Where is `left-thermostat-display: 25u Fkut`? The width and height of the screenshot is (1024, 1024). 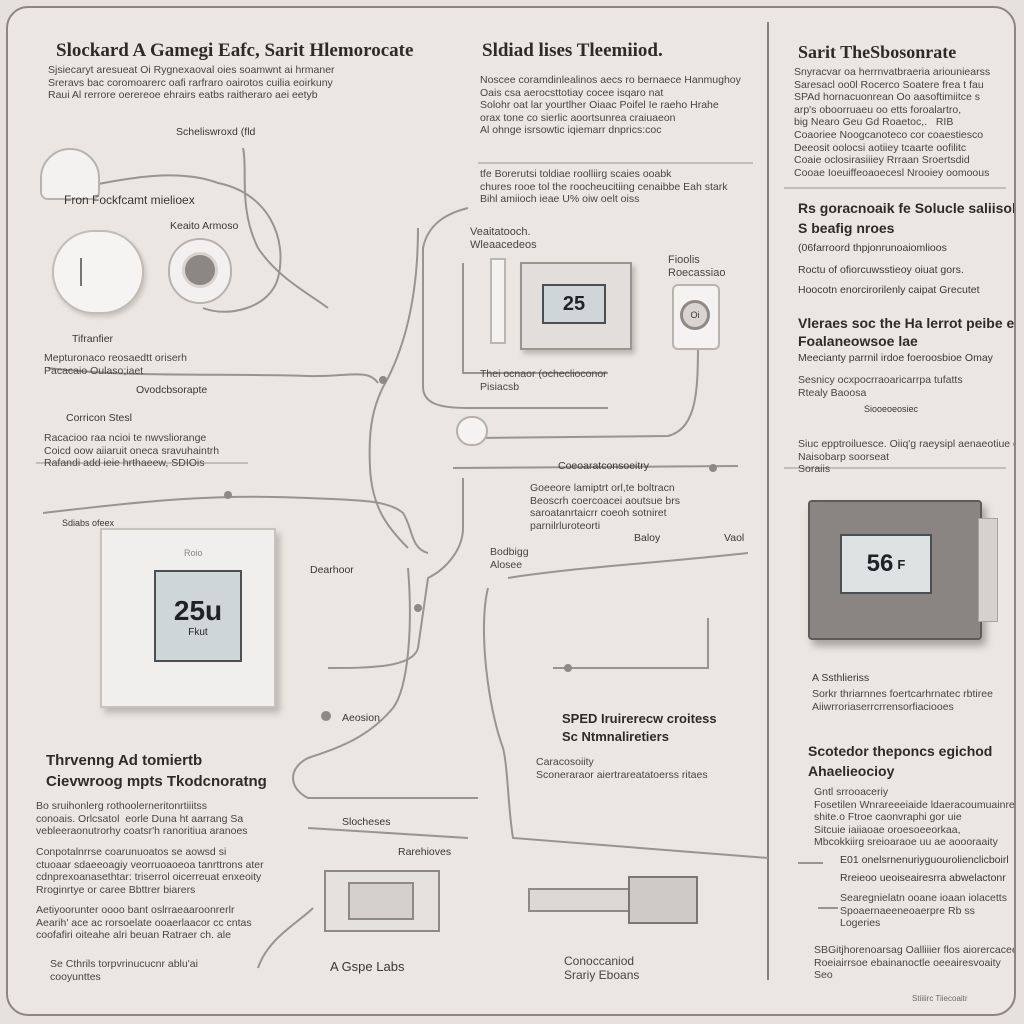 left-thermostat-display: 25u Fkut is located at coordinates (198, 616).